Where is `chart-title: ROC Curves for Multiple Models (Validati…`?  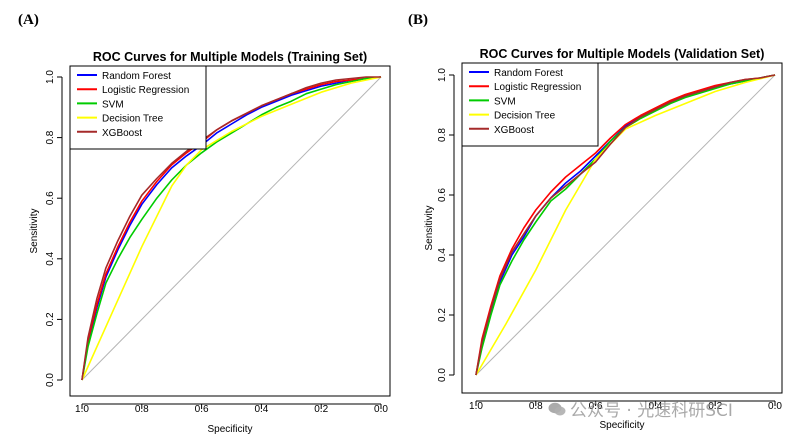 chart-title: ROC Curves for Multiple Models (Validati… is located at coordinates (622, 54).